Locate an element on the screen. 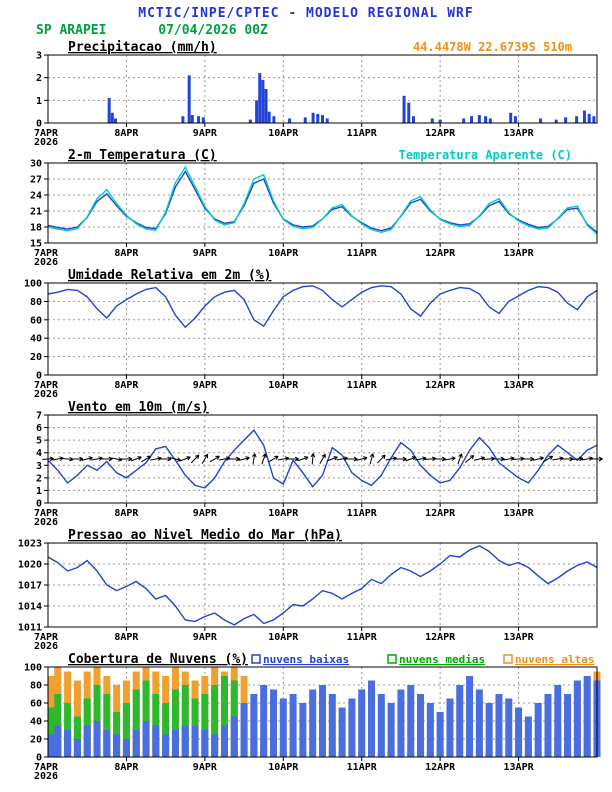 The image size is (612, 792). legend-item-nuvens-altas is located at coordinates (508, 659).